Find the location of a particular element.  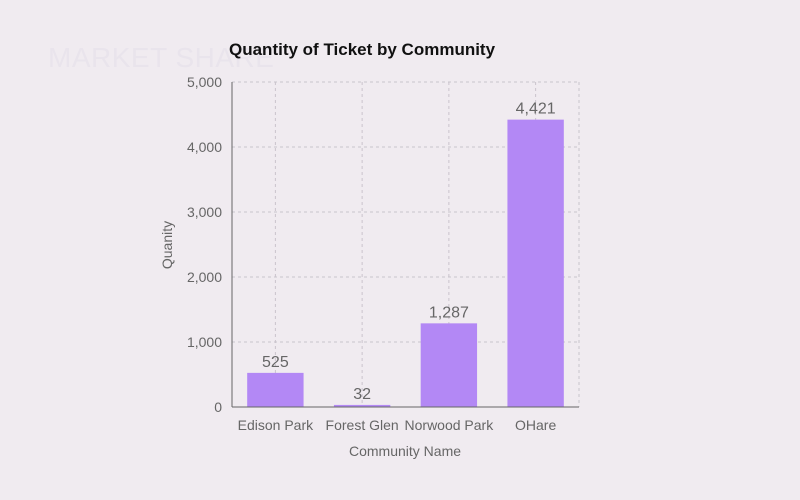

data-label: 1,287 is located at coordinates (449, 312).